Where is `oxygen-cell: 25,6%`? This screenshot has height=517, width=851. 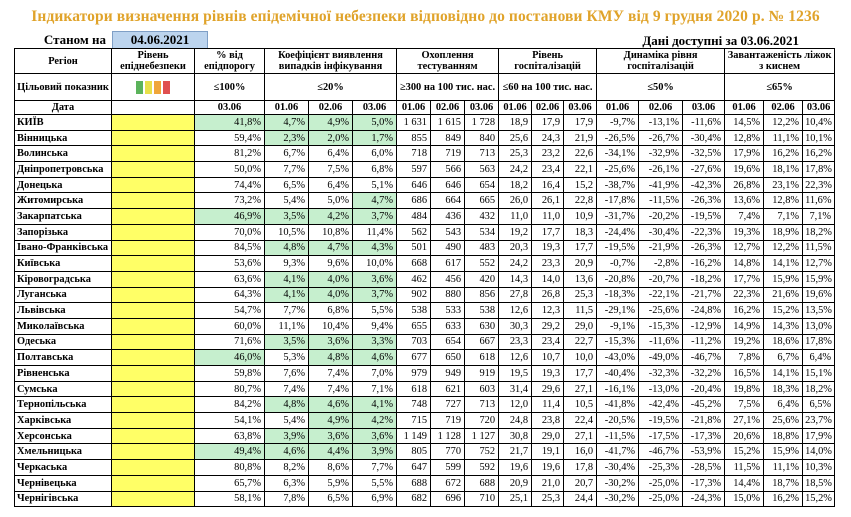 oxygen-cell: 25,6% is located at coordinates (783, 420).